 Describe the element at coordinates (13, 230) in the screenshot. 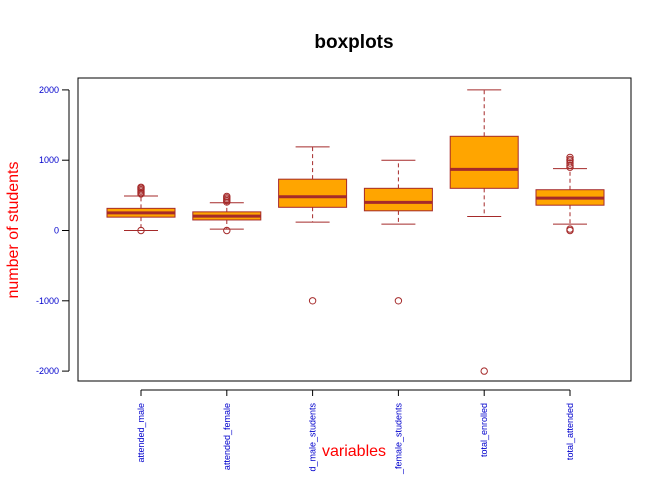

I see `y-axis-label: number of students` at that location.